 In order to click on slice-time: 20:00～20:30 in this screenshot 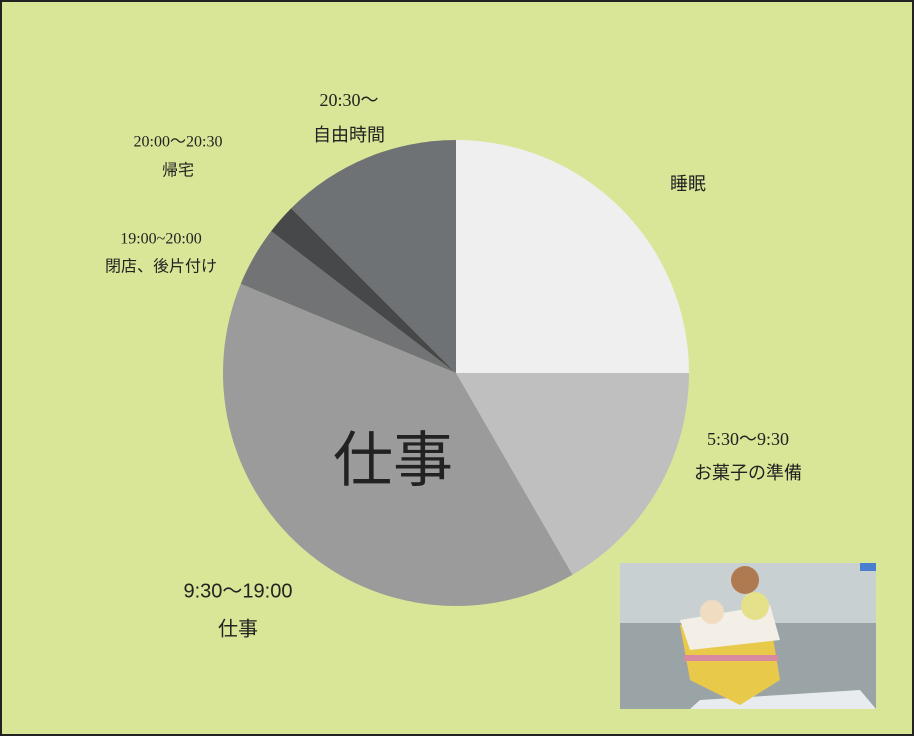, I will do `click(178, 142)`.